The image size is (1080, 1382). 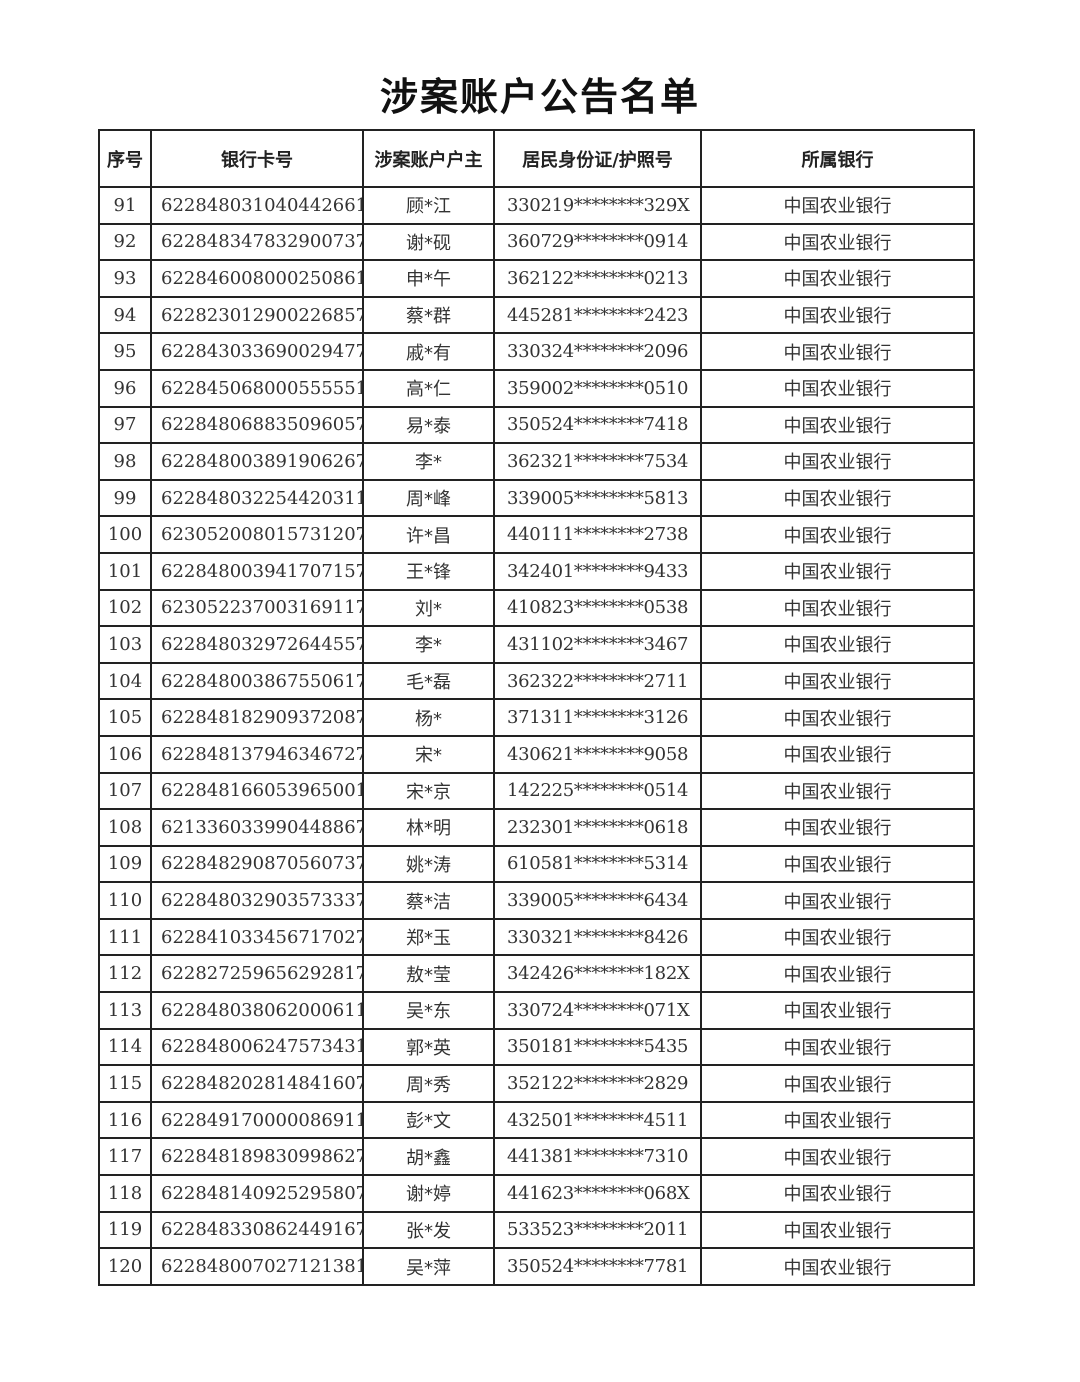 What do you see at coordinates (597, 827) in the screenshot?
I see `cell-id-number: 232301********0618` at bounding box center [597, 827].